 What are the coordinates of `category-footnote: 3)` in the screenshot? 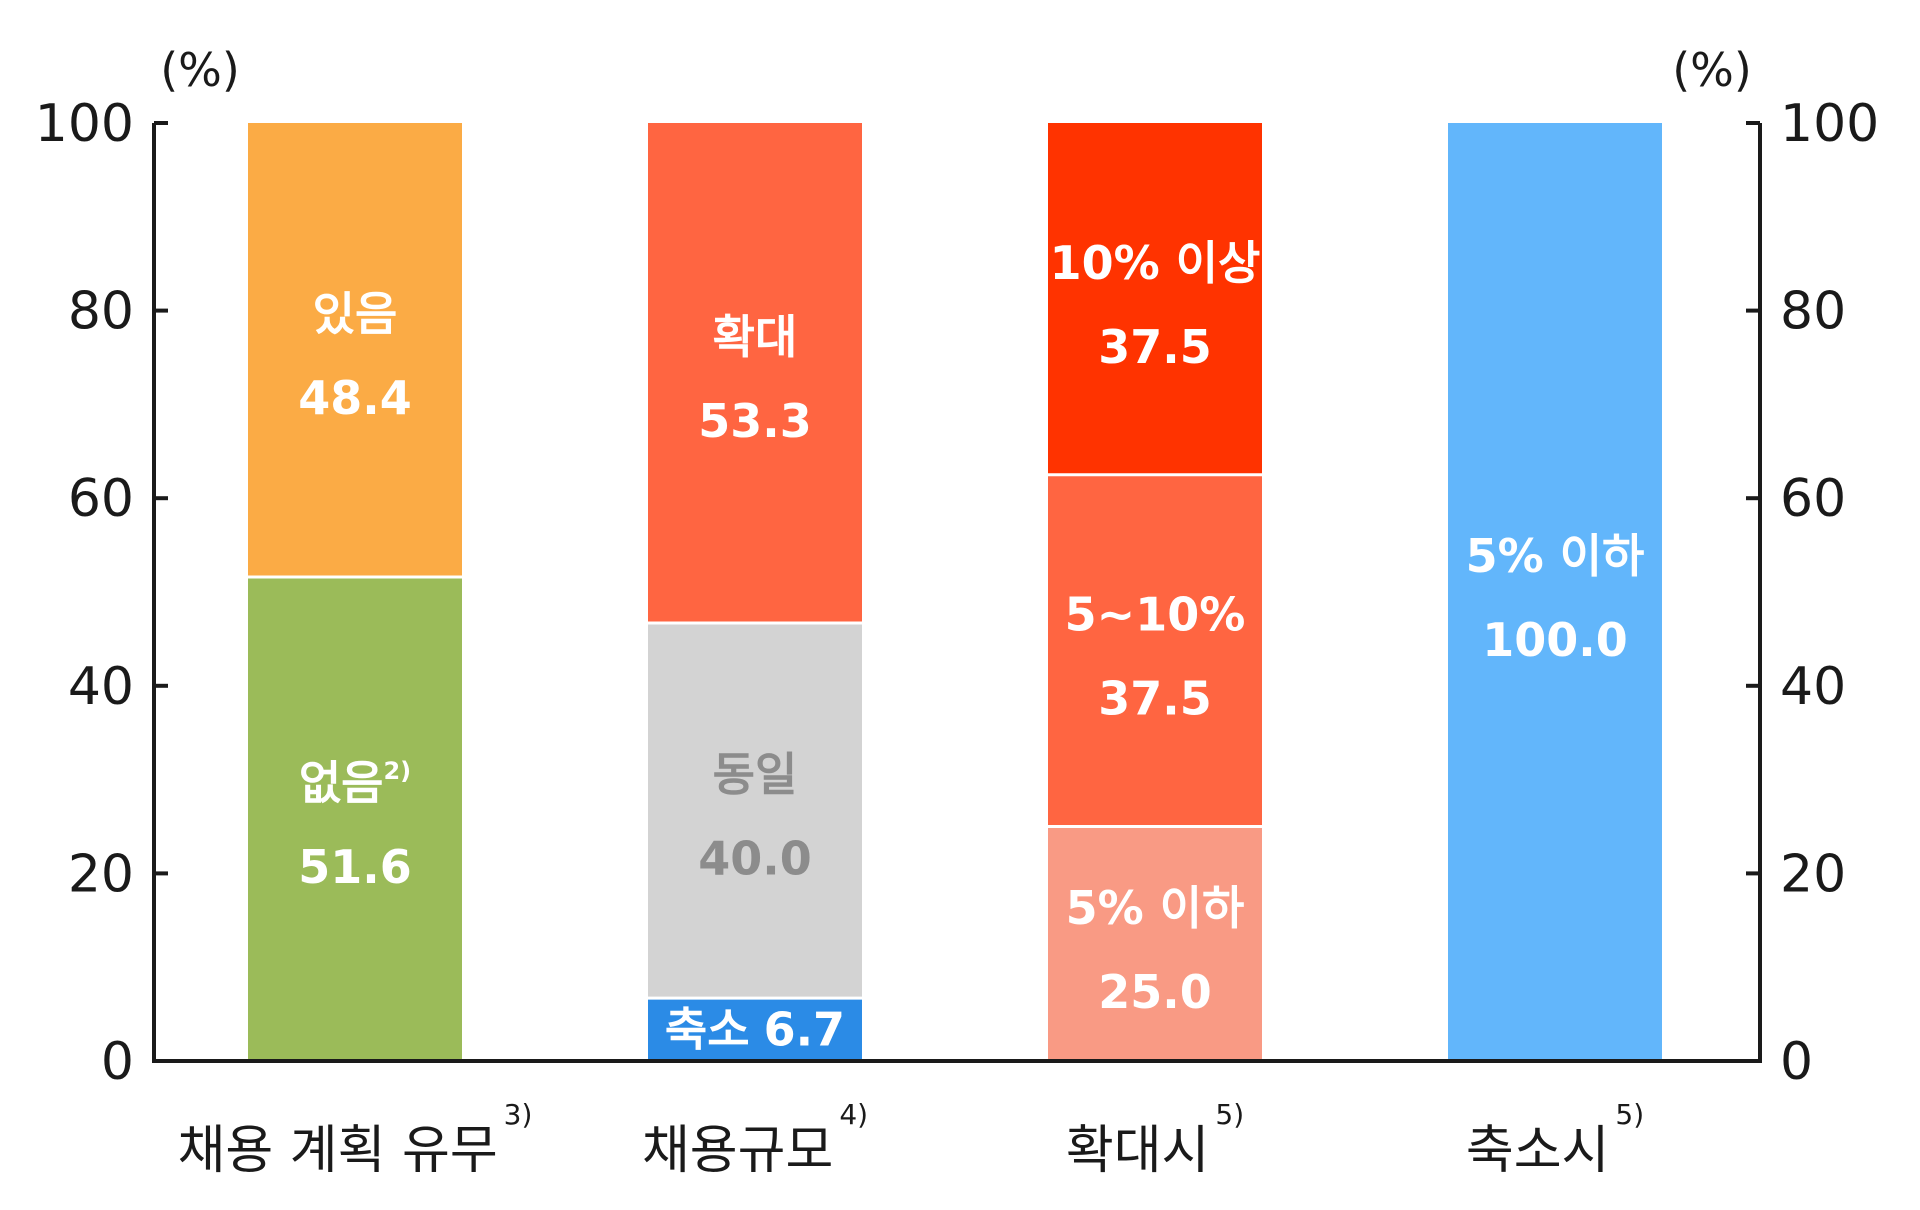 It's located at (518, 1114).